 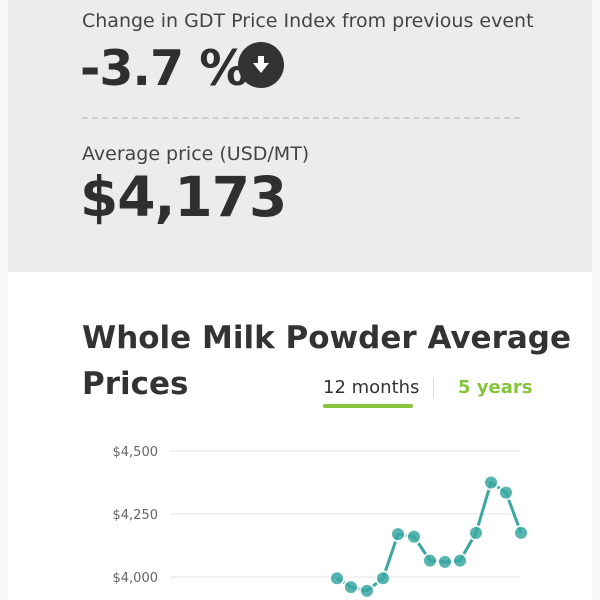 I want to click on avg-price-value: $4,173, so click(x=183, y=197).